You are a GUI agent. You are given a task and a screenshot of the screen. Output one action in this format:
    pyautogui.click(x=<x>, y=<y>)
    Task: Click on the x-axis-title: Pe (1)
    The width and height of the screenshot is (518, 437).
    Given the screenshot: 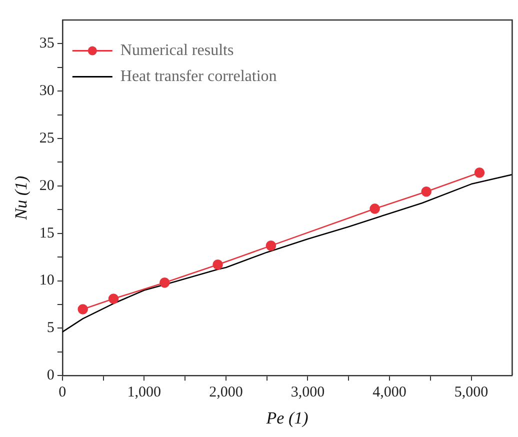 What is the action you would take?
    pyautogui.click(x=287, y=418)
    